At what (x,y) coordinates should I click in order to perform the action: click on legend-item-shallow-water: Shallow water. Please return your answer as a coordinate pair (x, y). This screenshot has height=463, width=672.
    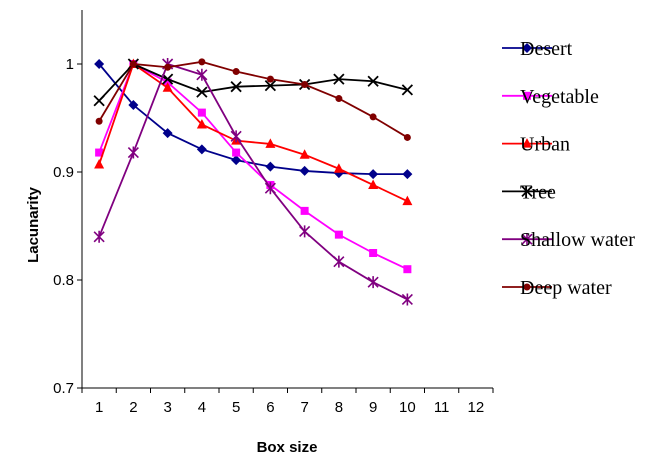
    Looking at the image, I should click on (568, 240).